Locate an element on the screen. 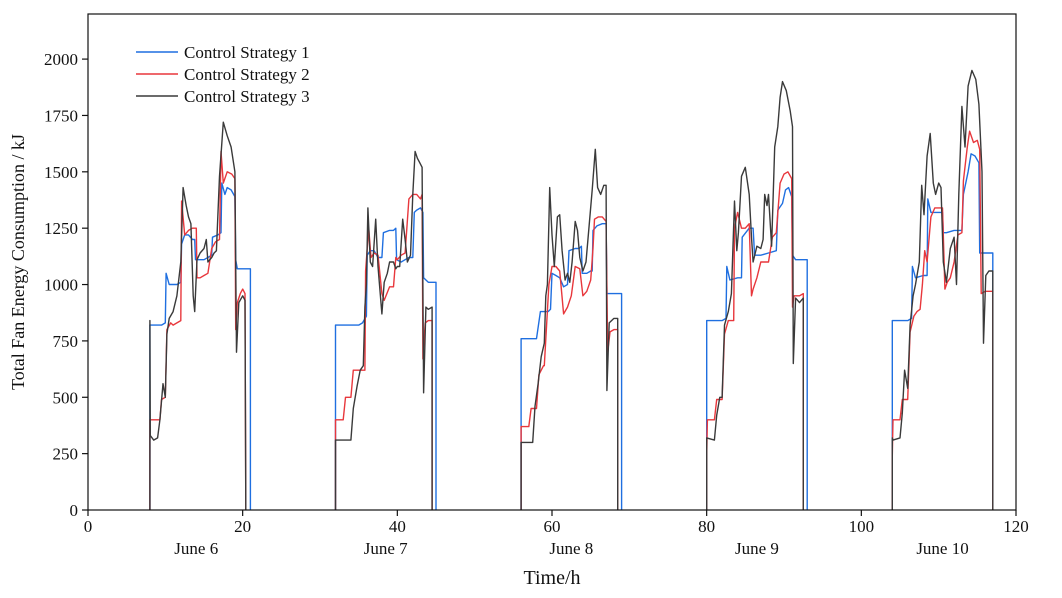  y-tick-label: 2000 is located at coordinates (61, 59).